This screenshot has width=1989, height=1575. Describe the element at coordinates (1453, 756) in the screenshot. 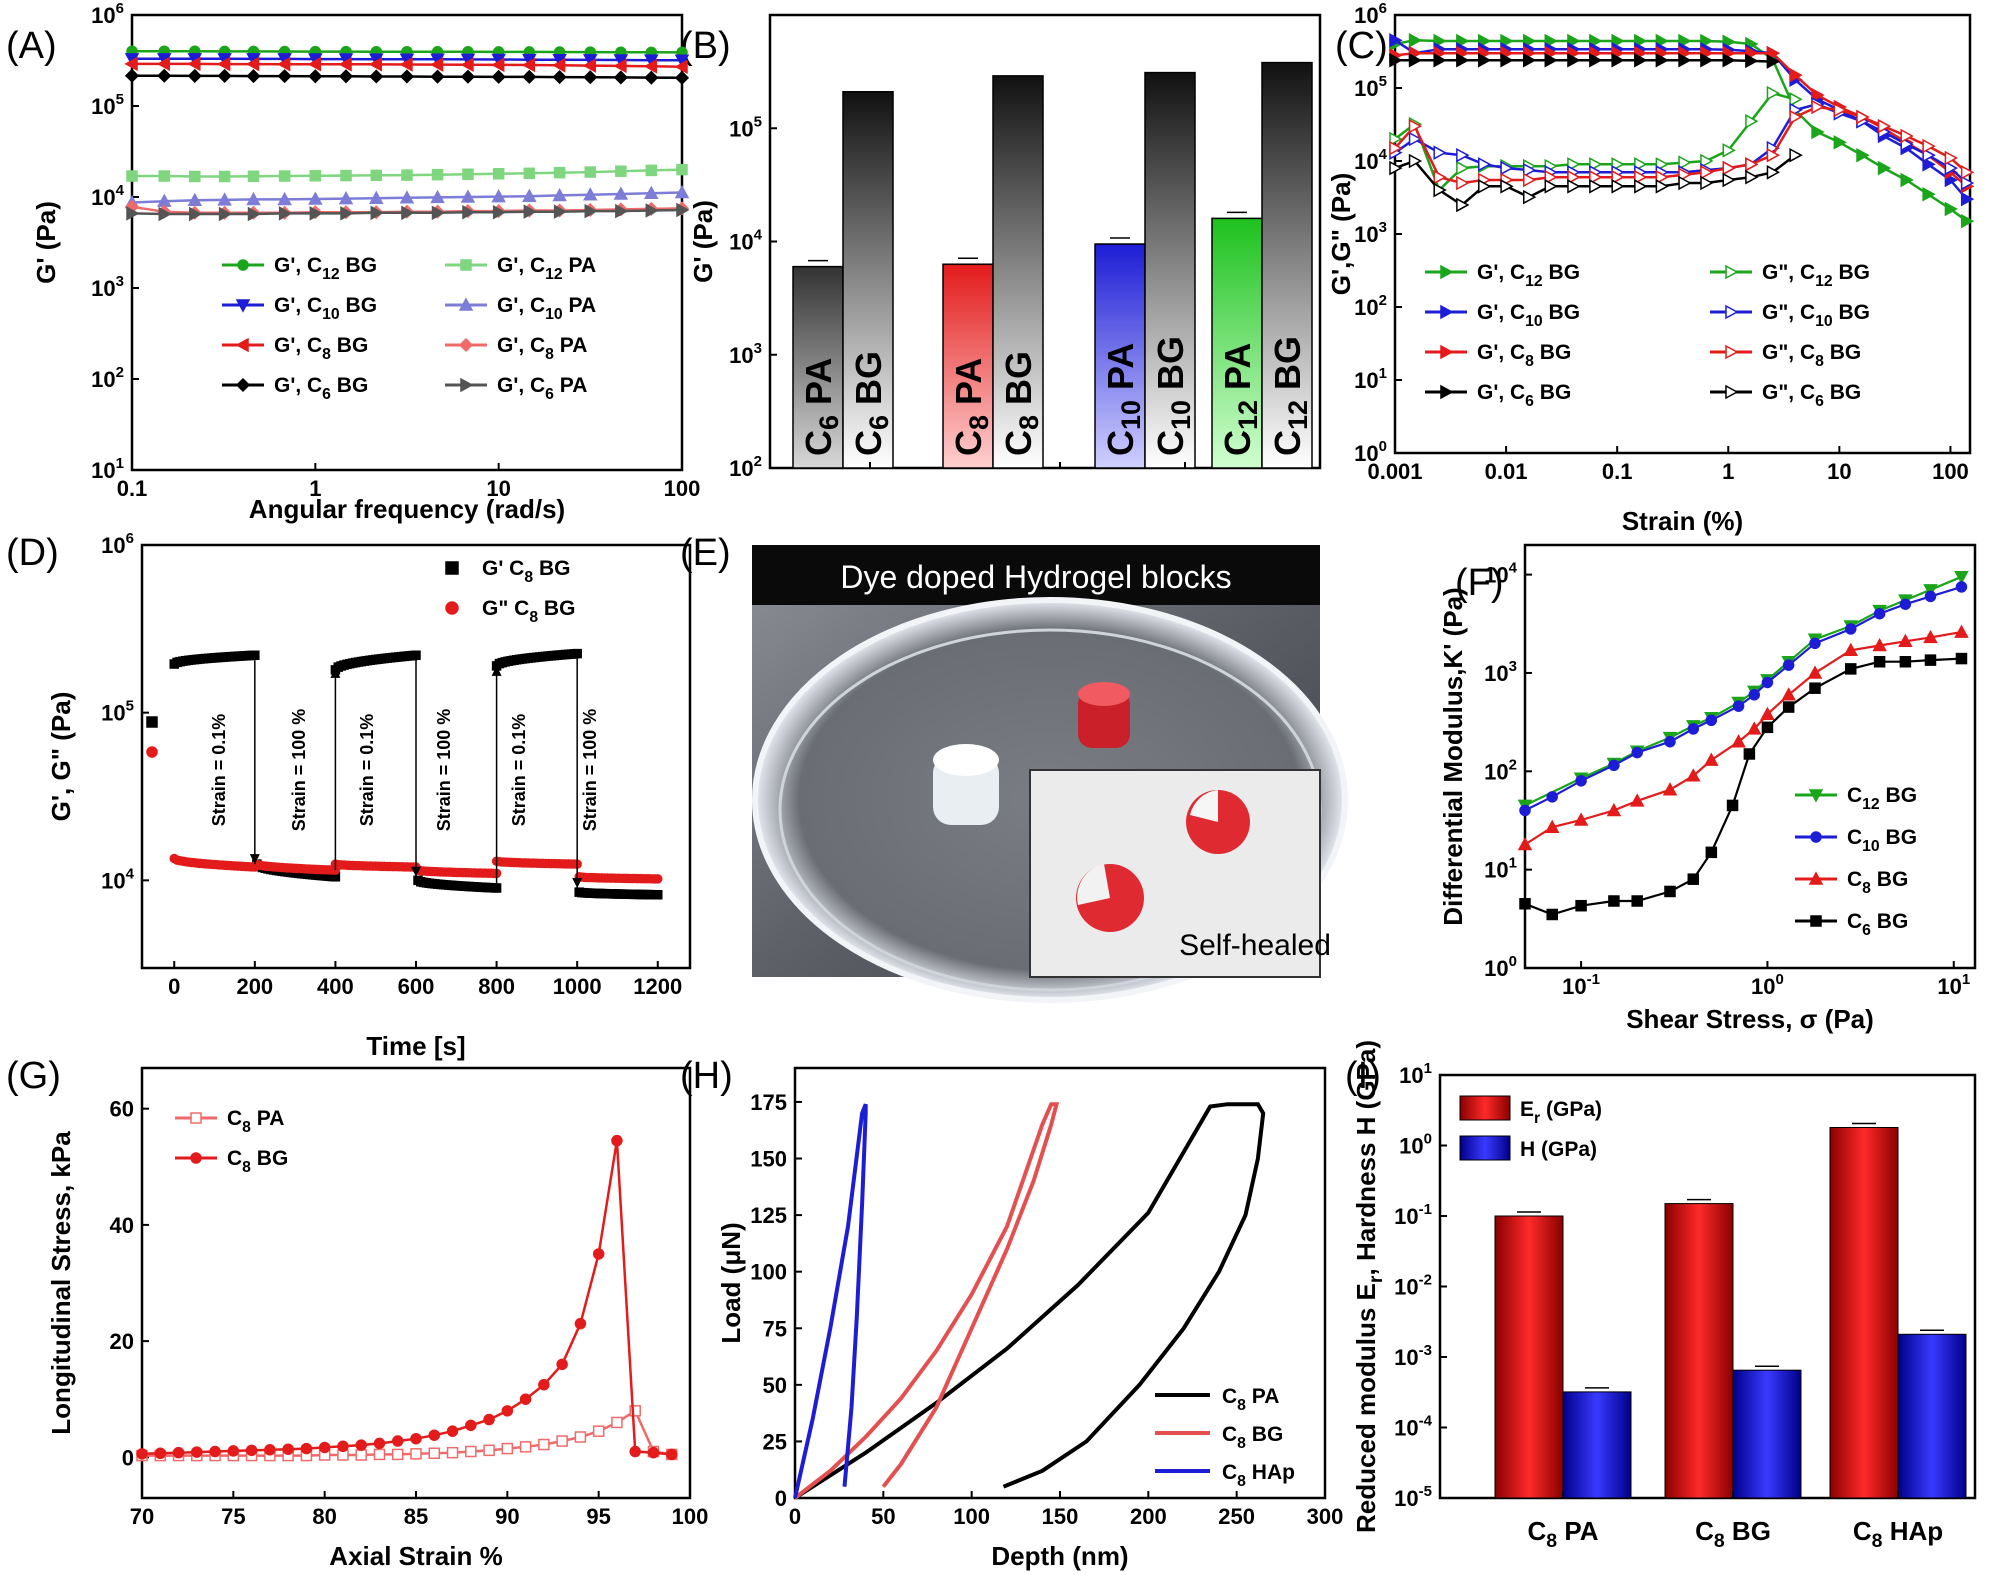

I see `y-axis-label: Differential Modulus,K' (Pa)` at that location.